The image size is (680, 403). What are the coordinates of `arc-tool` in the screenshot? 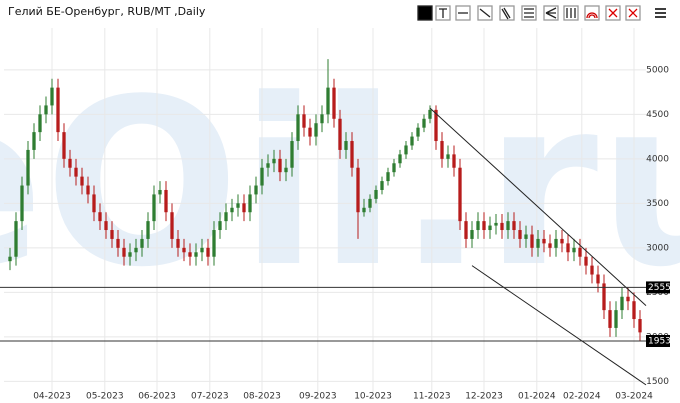 It's located at (592, 13).